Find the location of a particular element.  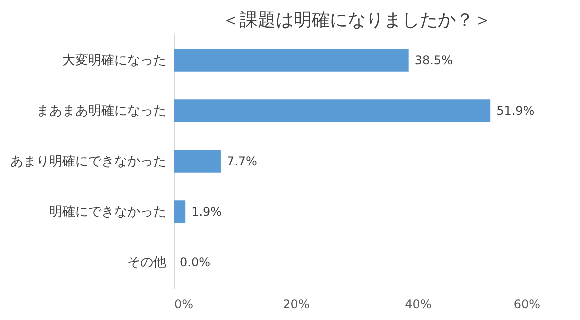

y-tick-label: まあまあ明確になった is located at coordinates (101, 112).